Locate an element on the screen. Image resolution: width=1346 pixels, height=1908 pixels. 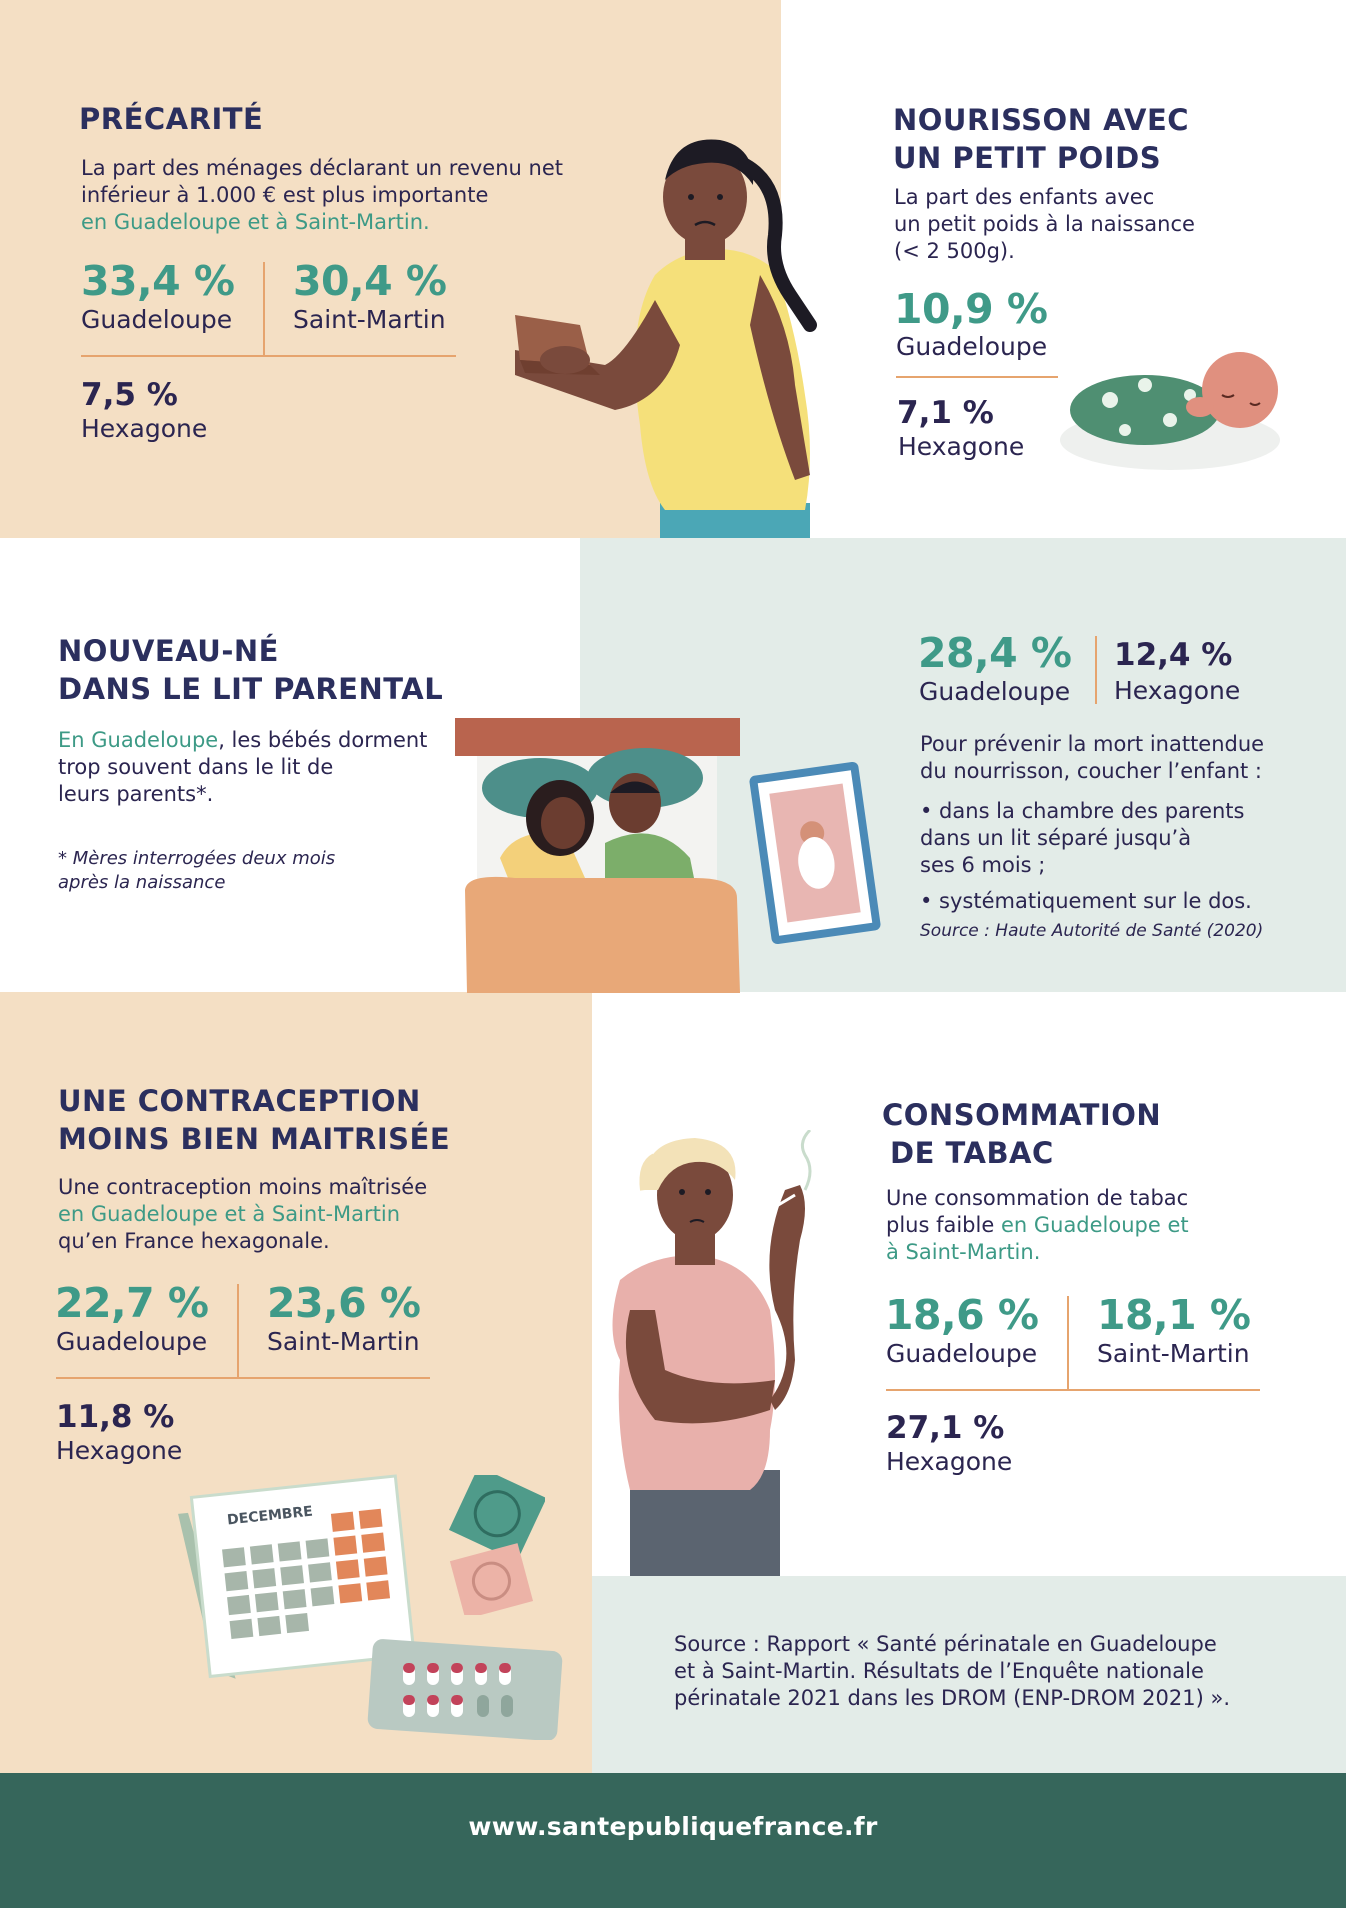
lit-parental-value-guadeloupe: 28,4 % is located at coordinates (995, 653).